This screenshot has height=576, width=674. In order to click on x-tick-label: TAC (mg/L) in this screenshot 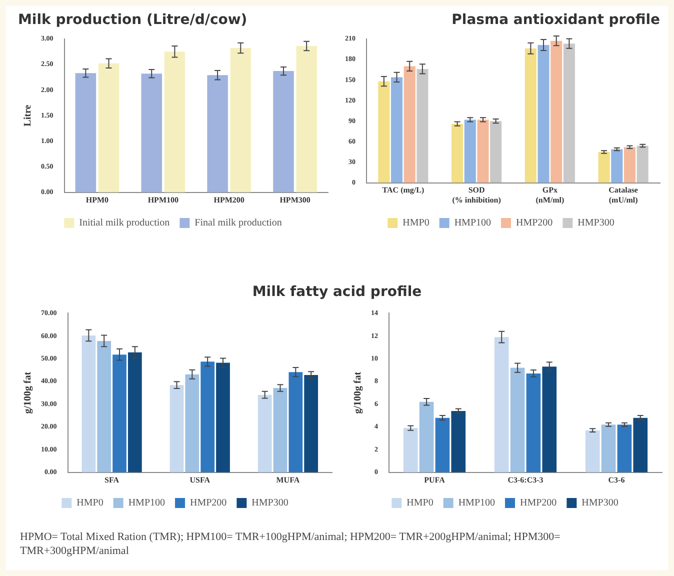, I will do `click(403, 190)`.